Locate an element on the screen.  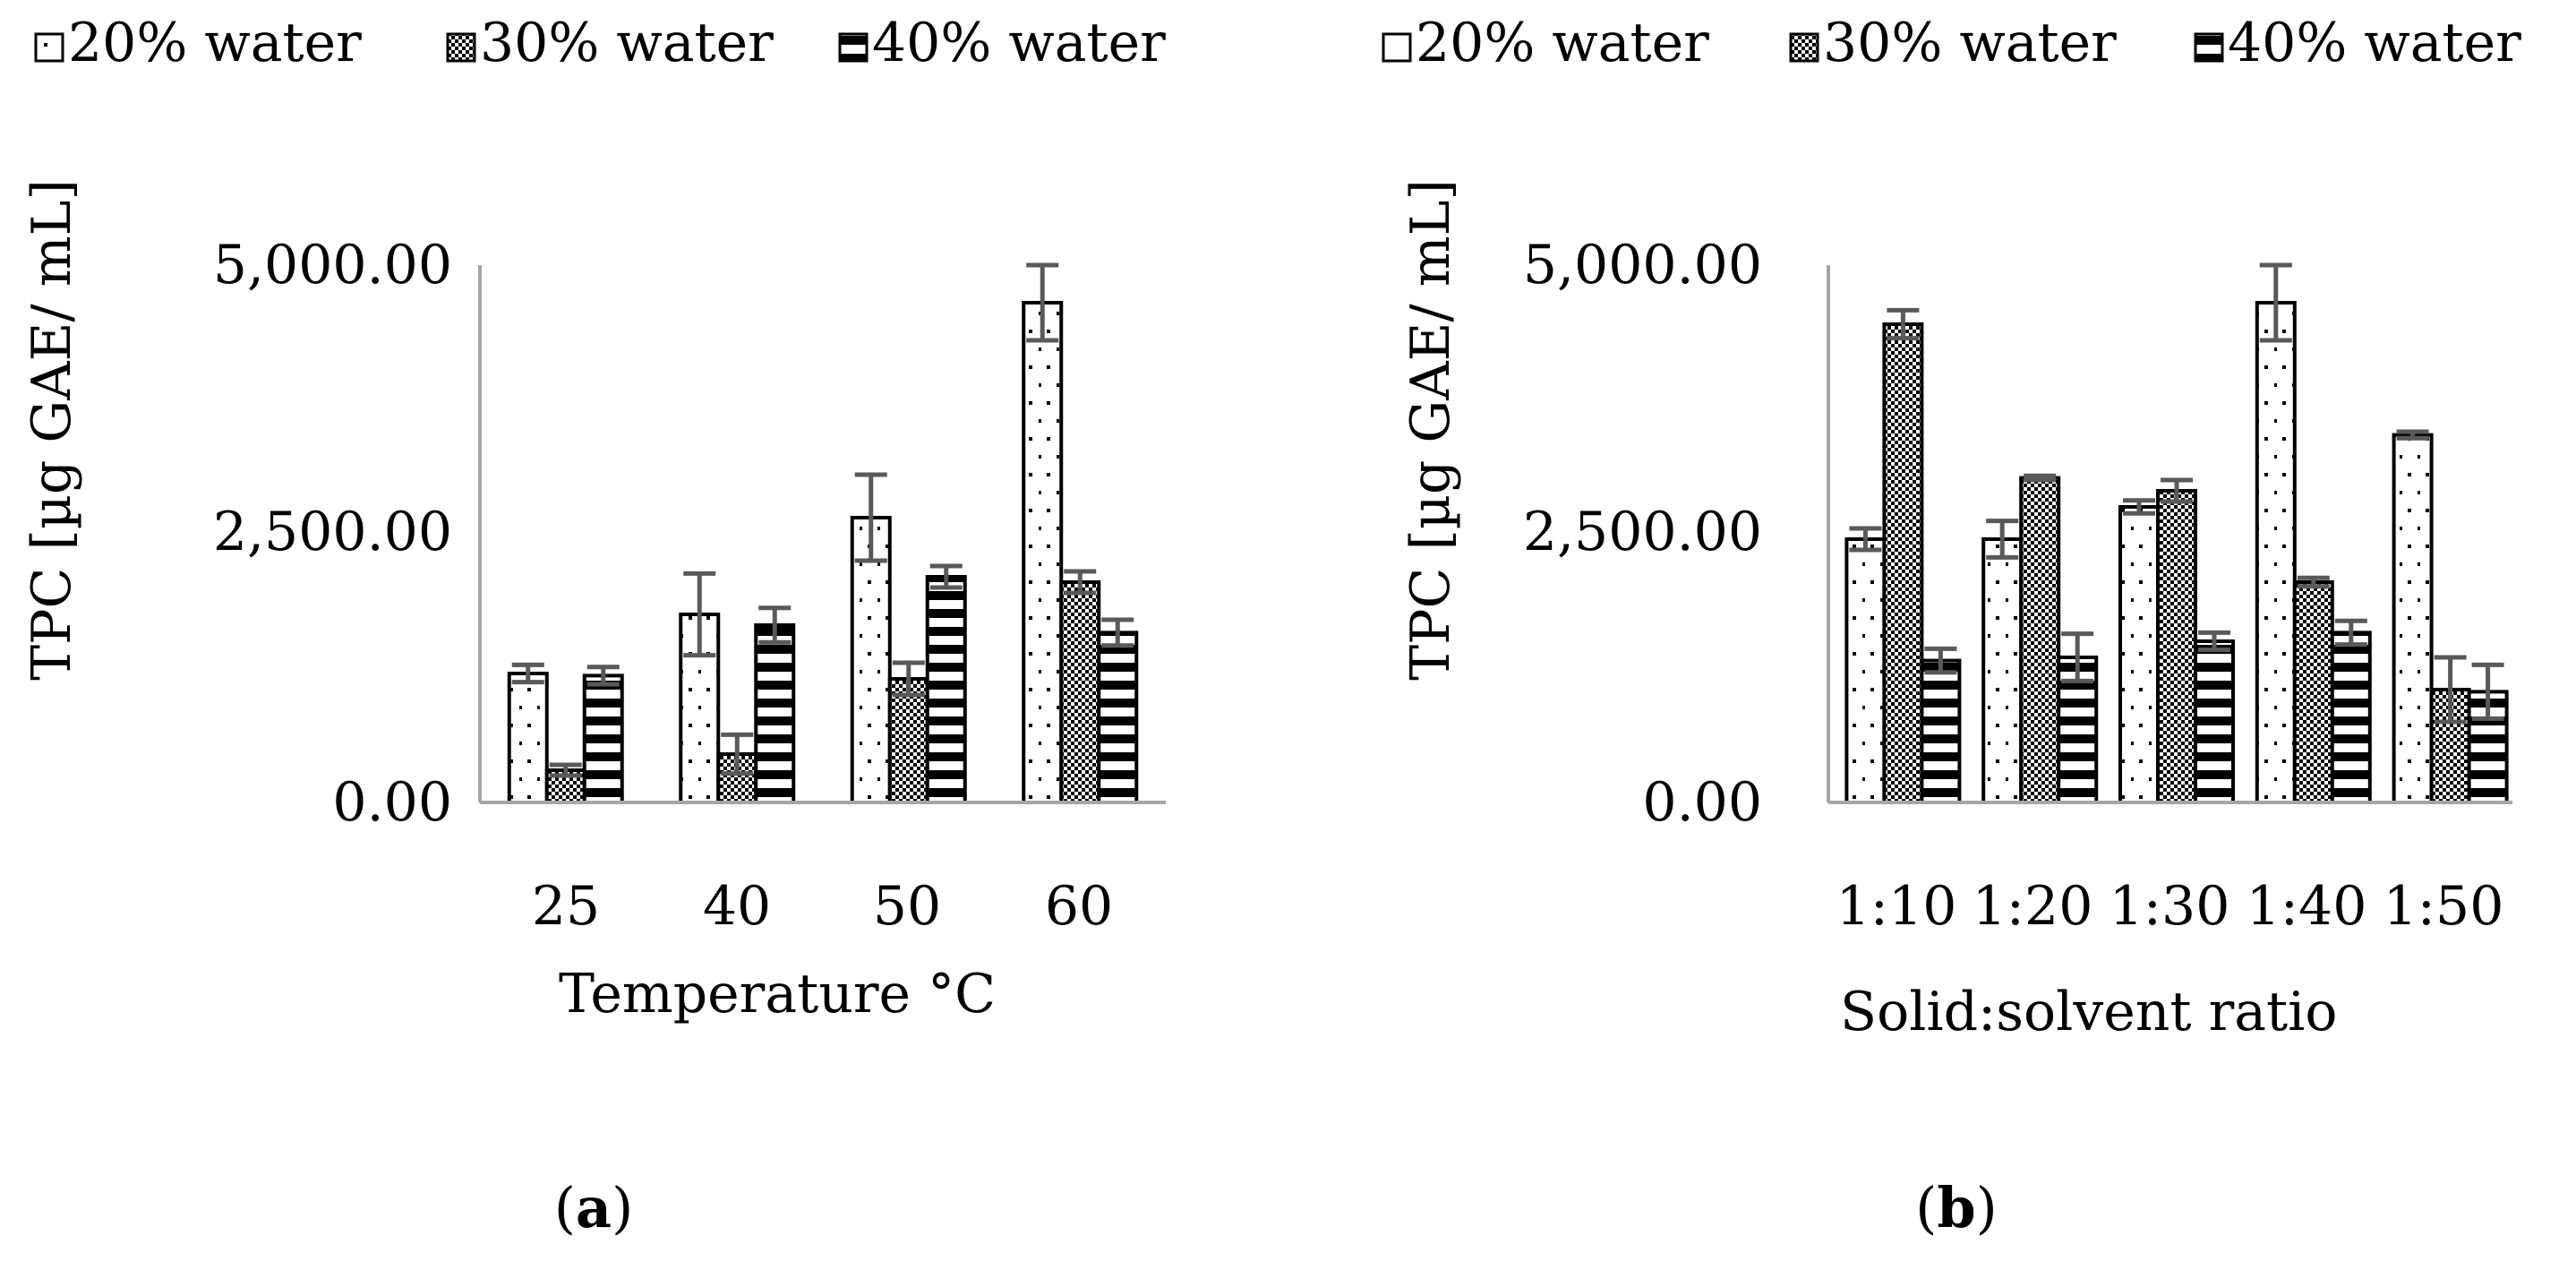
legend-b: 20% water 30% water 40% water is located at coordinates (1951, 43).